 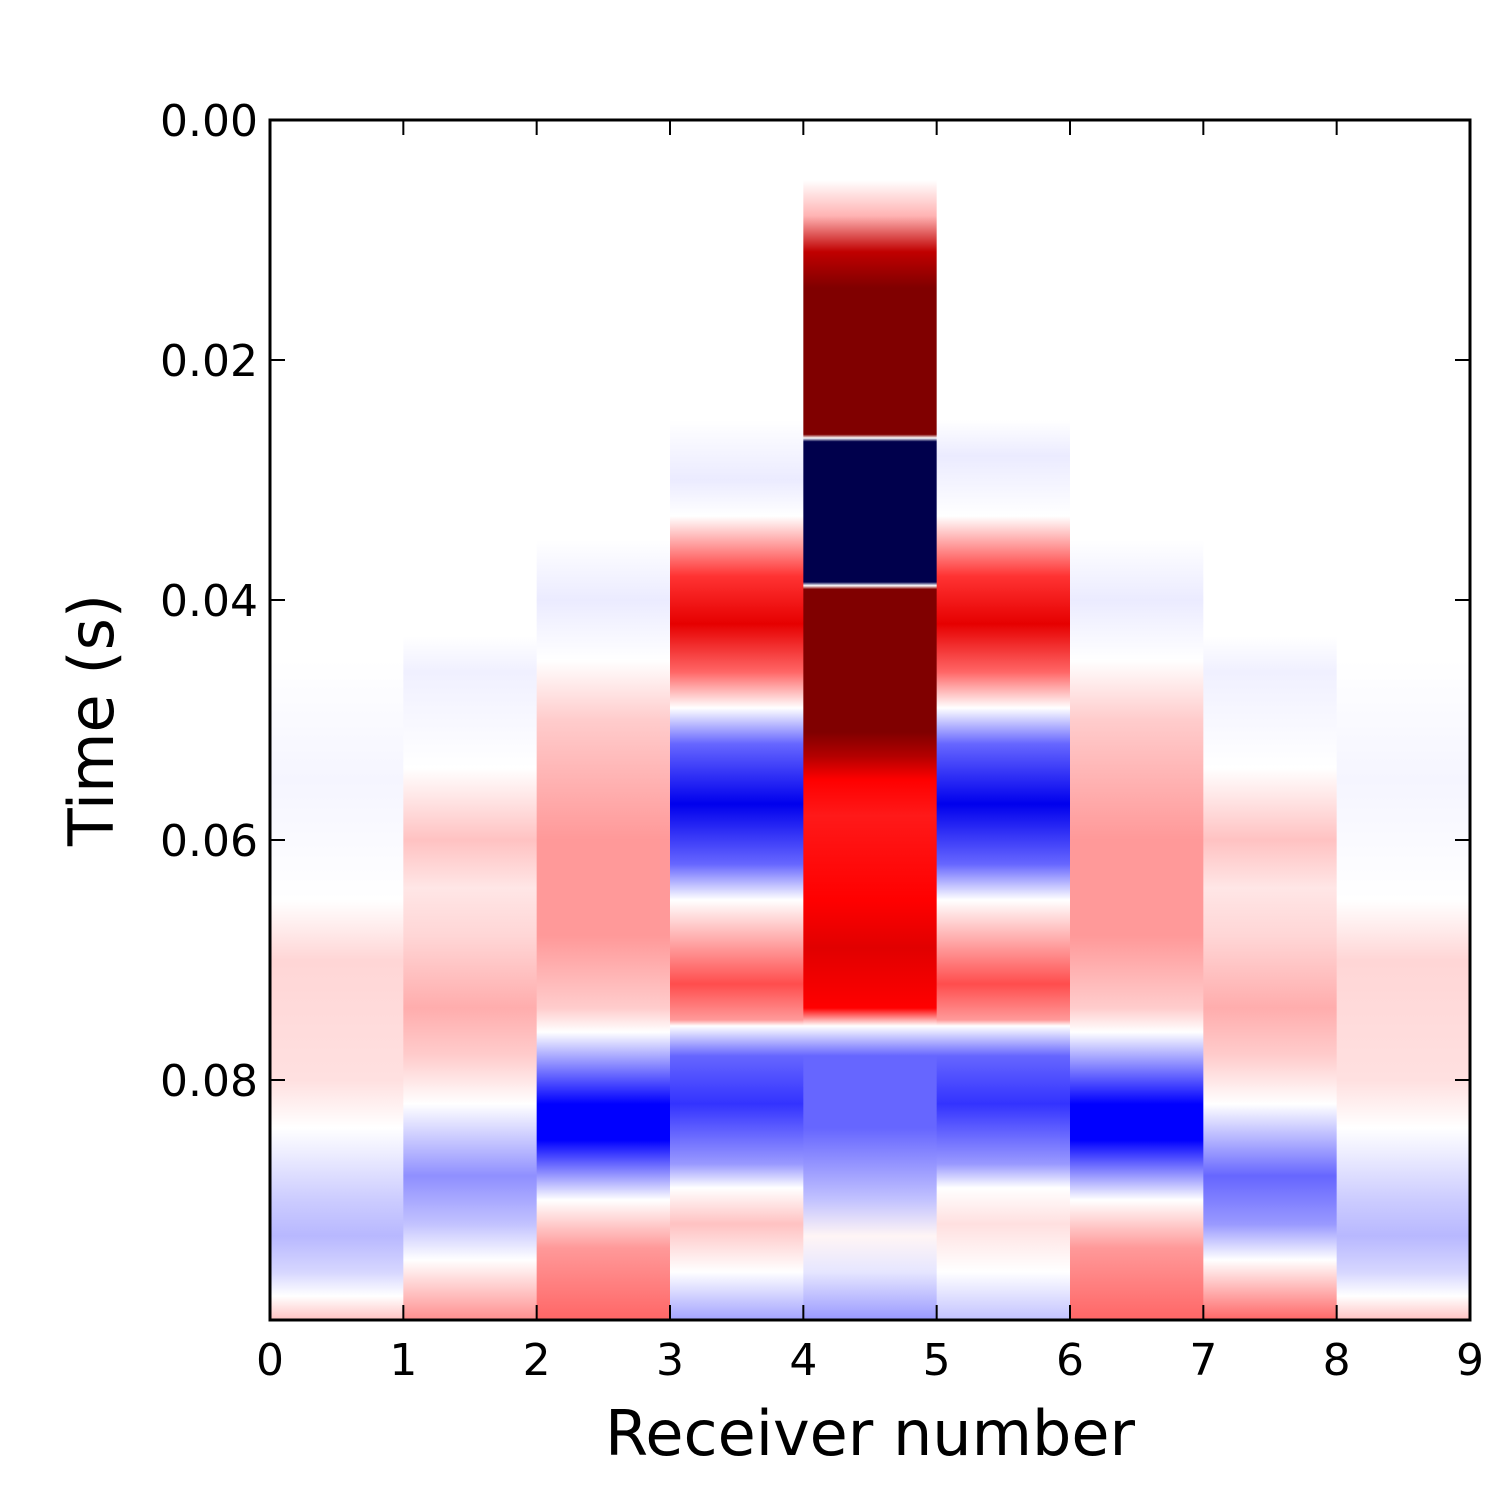 I want to click on x-tick-label: 0, so click(x=270, y=1360).